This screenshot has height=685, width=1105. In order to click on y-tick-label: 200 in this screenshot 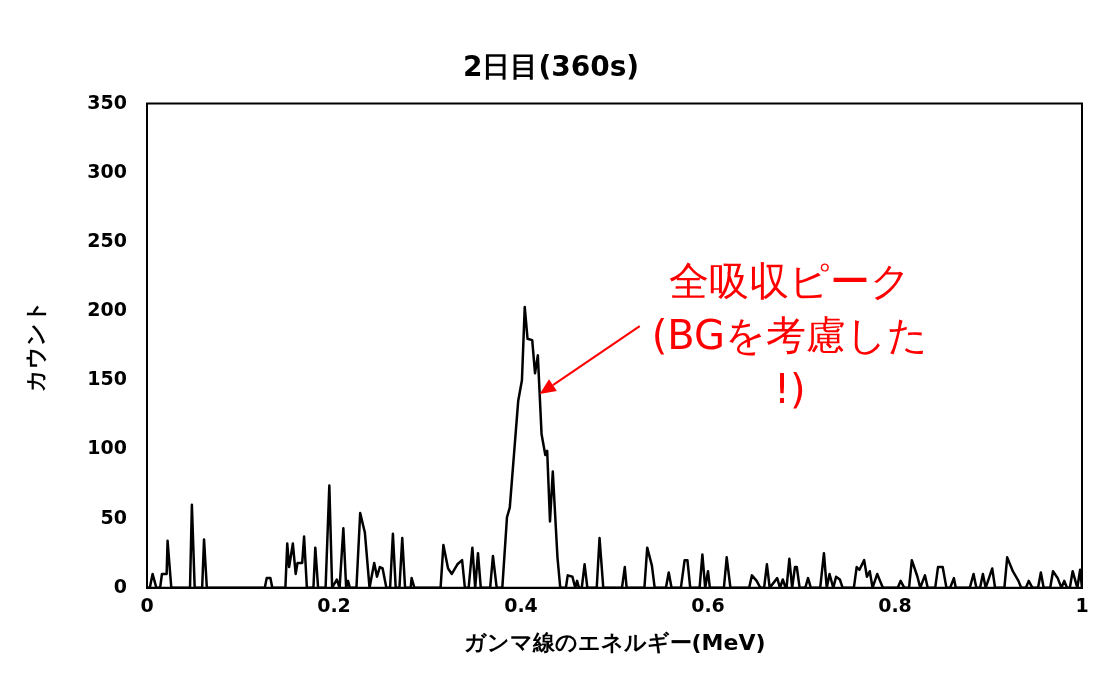, I will do `click(107, 309)`.